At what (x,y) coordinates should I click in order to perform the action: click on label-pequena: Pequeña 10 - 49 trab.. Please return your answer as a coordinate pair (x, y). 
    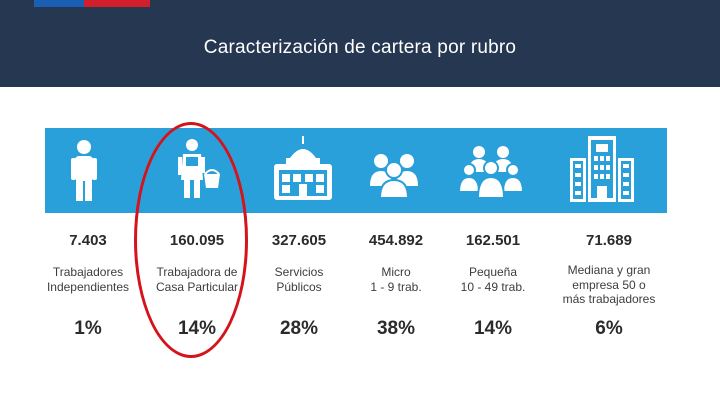
    Looking at the image, I should click on (493, 279).